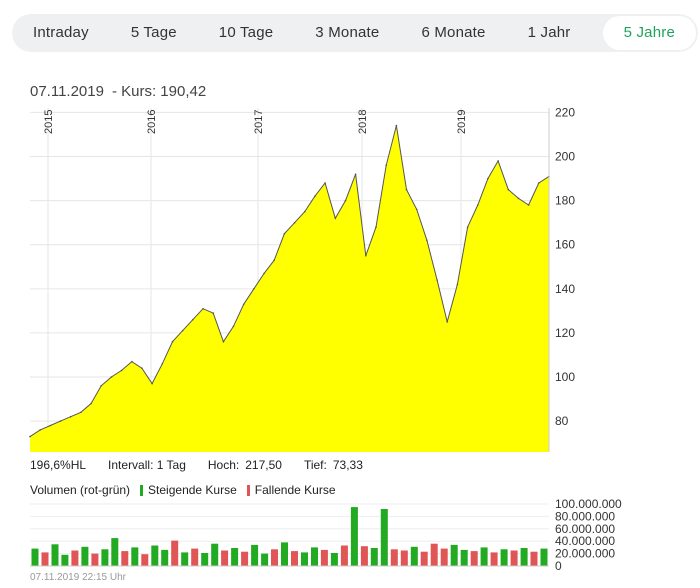 The height and width of the screenshot is (588, 700). I want to click on volume-tick-label: 20.000.000, so click(585, 554).